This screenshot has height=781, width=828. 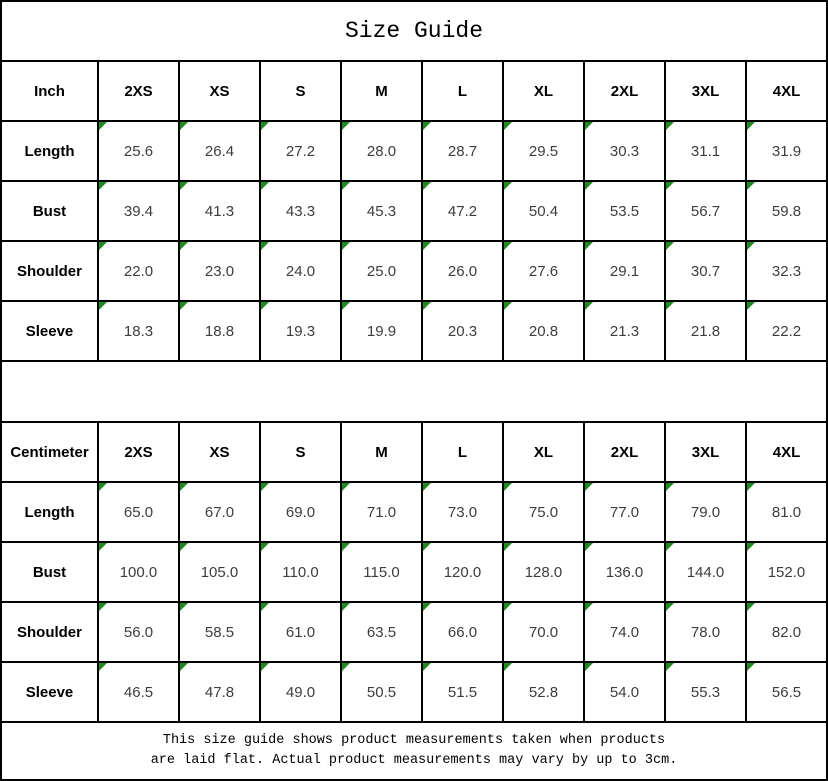 I want to click on page-title: Size Guide, so click(x=414, y=30).